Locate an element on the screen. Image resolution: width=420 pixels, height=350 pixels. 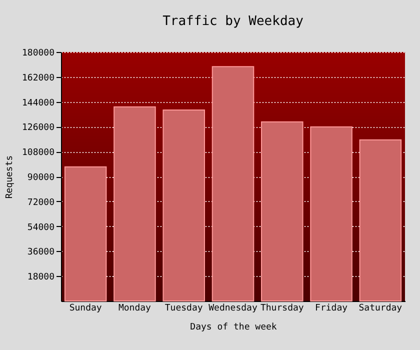
x-axis-title: Days of the week is located at coordinates (234, 327).